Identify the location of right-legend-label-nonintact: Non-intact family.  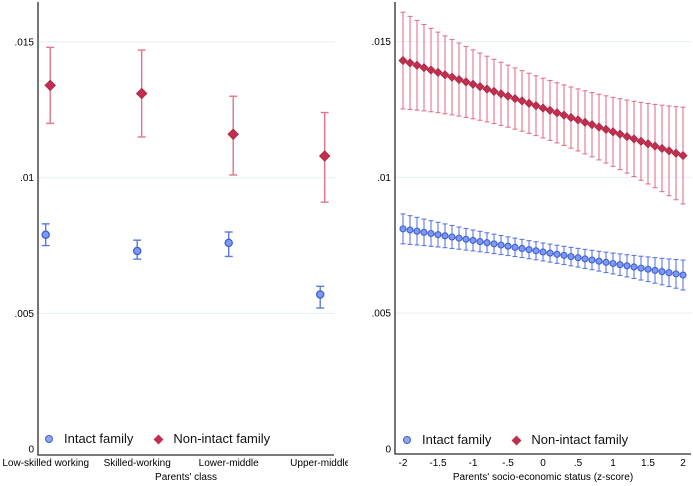
(580, 439).